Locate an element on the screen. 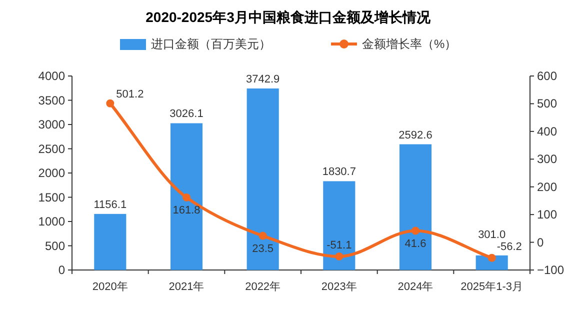 The height and width of the screenshot is (327, 576). x-tick-label: 2025年1-3月 is located at coordinates (492, 287).